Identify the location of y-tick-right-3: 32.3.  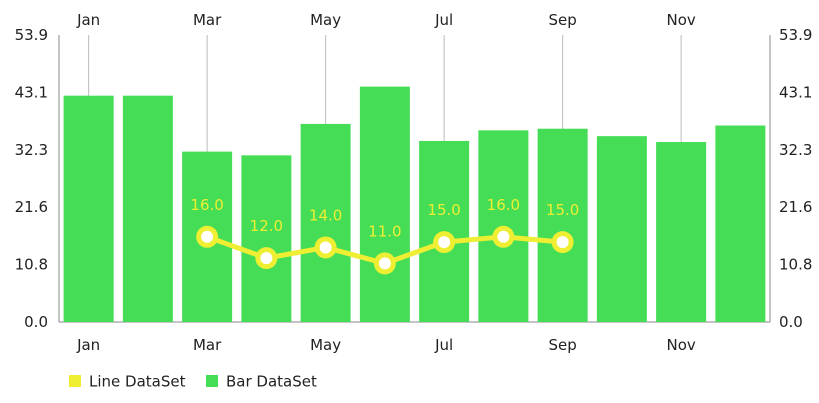
(795, 150).